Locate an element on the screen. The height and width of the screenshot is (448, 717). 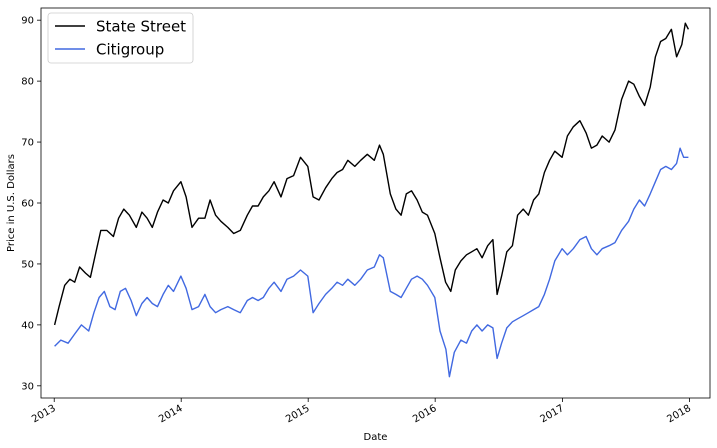
x-tick-label: 2013 is located at coordinates (44, 414).